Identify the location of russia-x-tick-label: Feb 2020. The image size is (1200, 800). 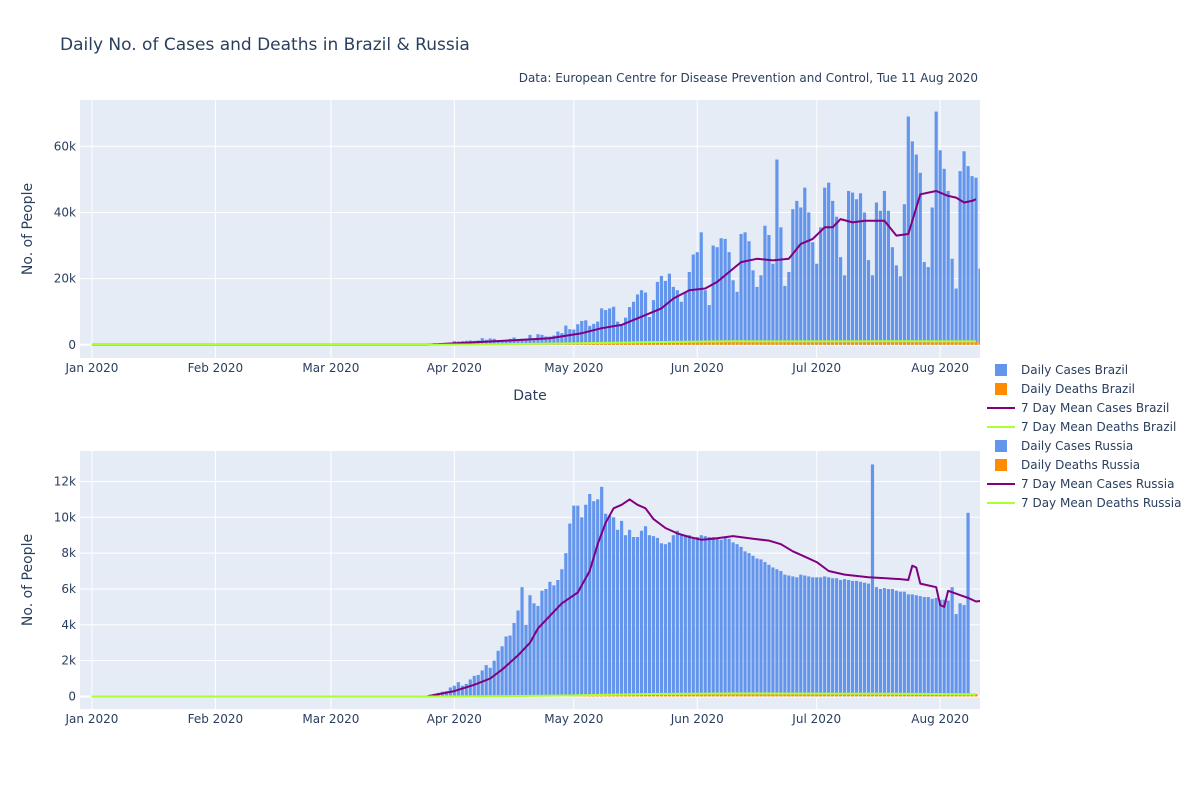
(216, 719).